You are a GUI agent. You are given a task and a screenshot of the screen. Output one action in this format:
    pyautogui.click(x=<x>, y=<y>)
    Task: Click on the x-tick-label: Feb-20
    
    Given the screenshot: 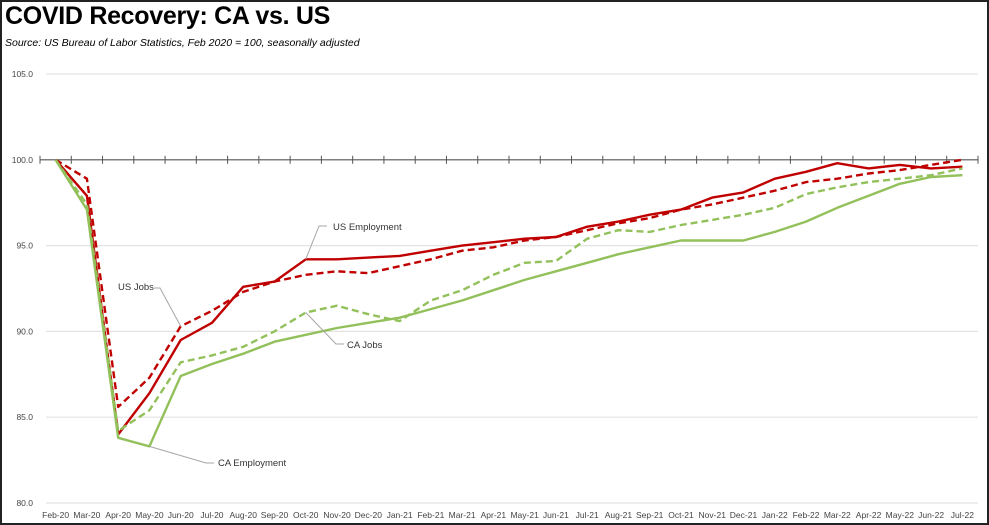 What is the action you would take?
    pyautogui.click(x=55, y=515)
    